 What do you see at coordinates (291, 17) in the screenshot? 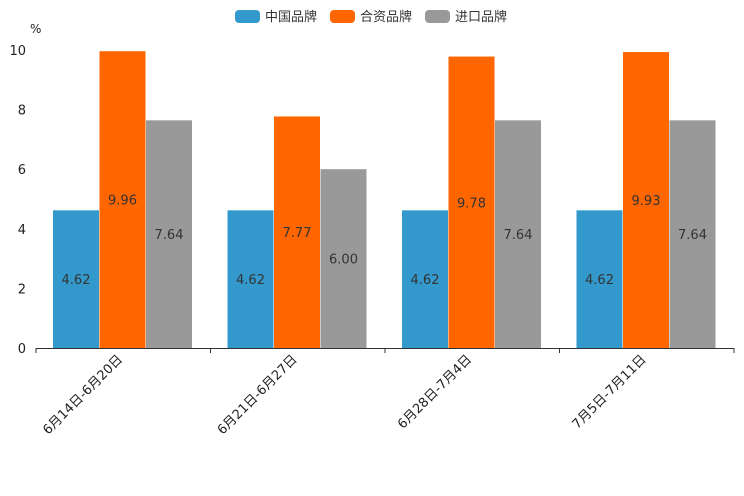
I see `legend-label: 中国品牌` at bounding box center [291, 17].